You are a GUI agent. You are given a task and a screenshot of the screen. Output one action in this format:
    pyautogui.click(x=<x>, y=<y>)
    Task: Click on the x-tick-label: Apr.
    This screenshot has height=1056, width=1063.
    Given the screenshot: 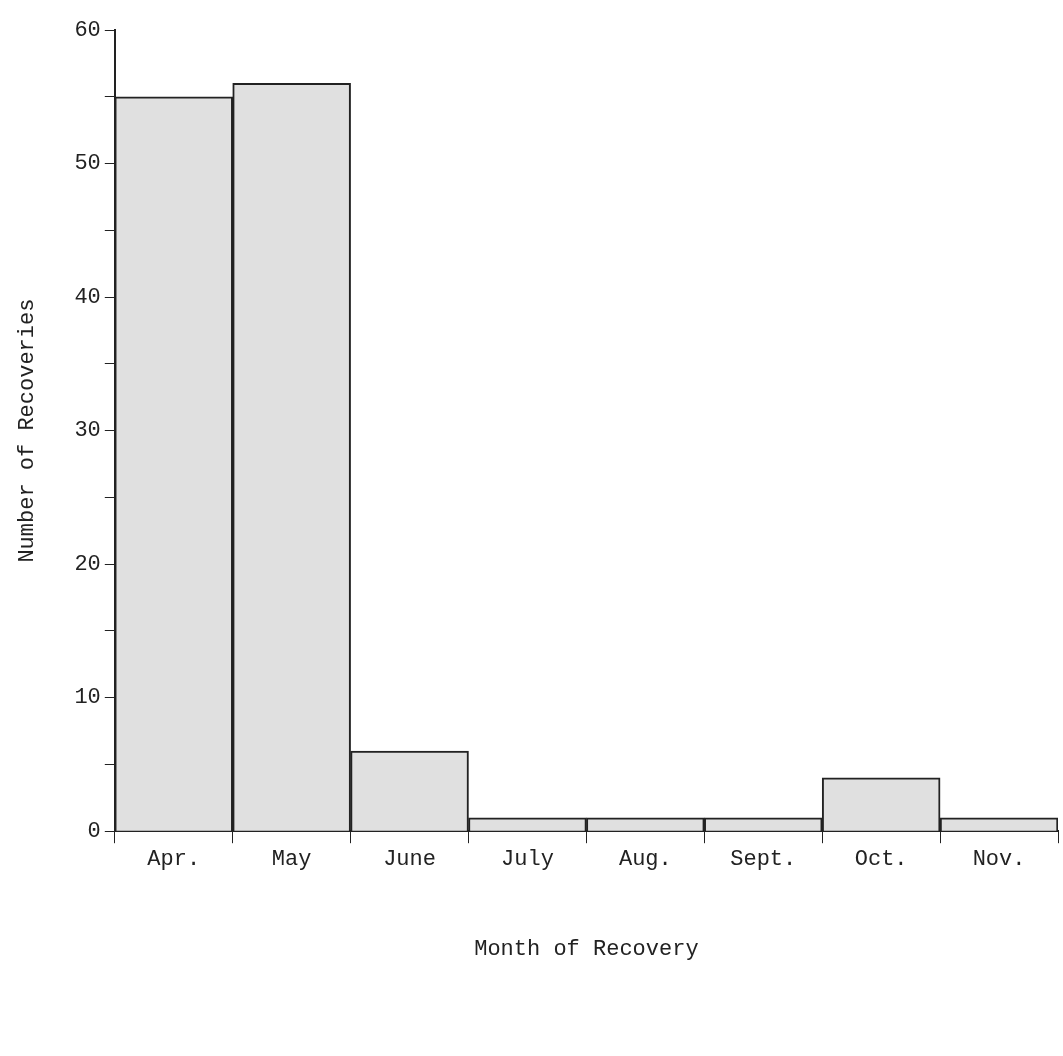 What is the action you would take?
    pyautogui.click(x=174, y=860)
    